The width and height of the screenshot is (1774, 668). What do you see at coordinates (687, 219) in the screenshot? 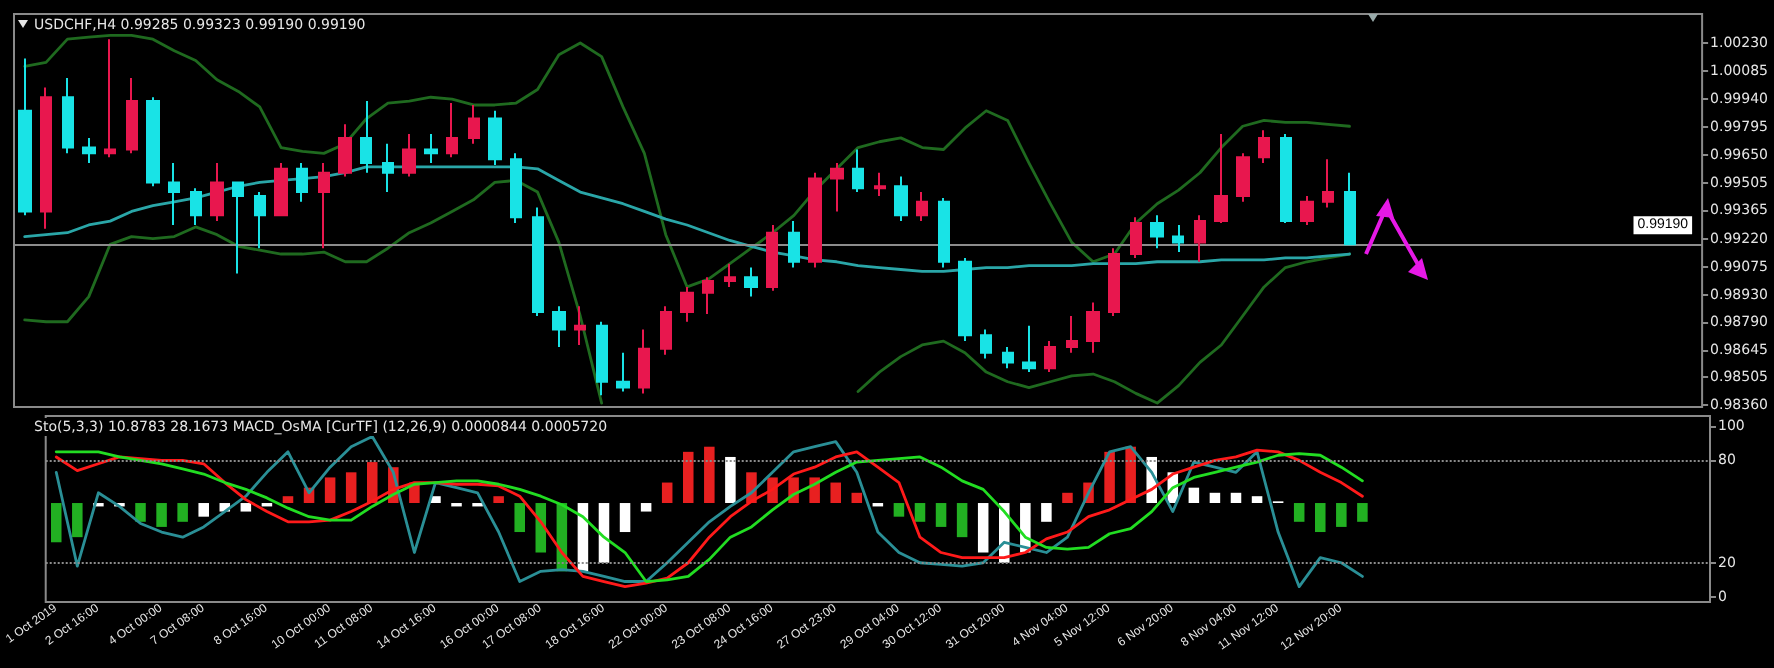
I see `line-series` at bounding box center [687, 219].